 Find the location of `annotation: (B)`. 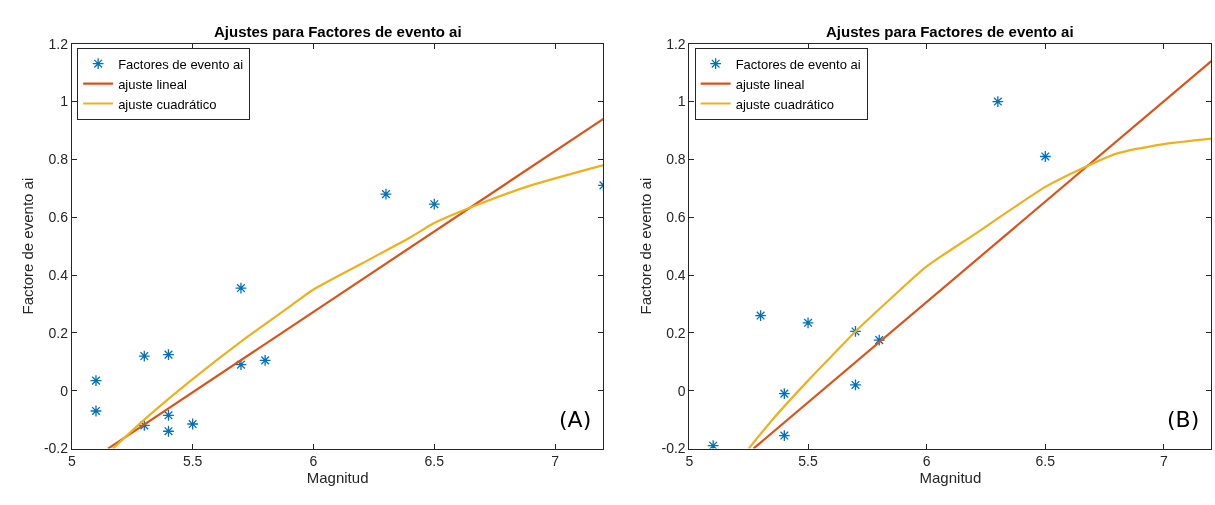

annotation: (B) is located at coordinates (1183, 419).